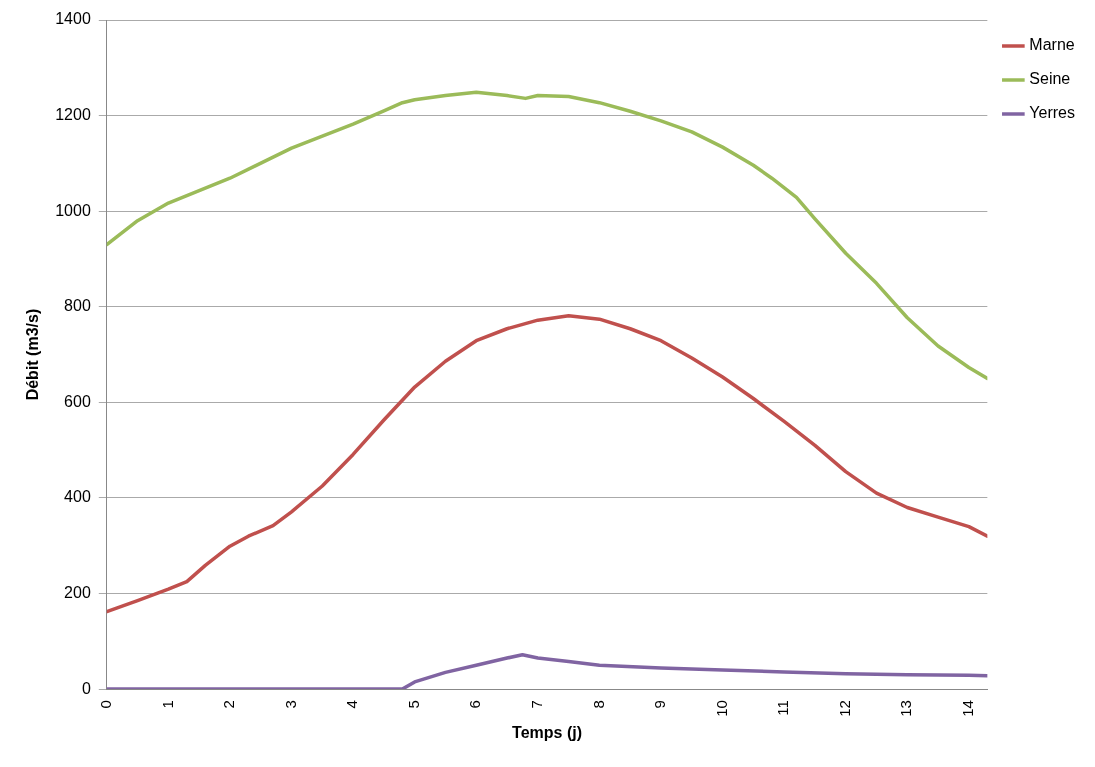 The width and height of the screenshot is (1095, 767). Describe the element at coordinates (475, 704) in the screenshot. I see `x-tick-label: 6` at that location.